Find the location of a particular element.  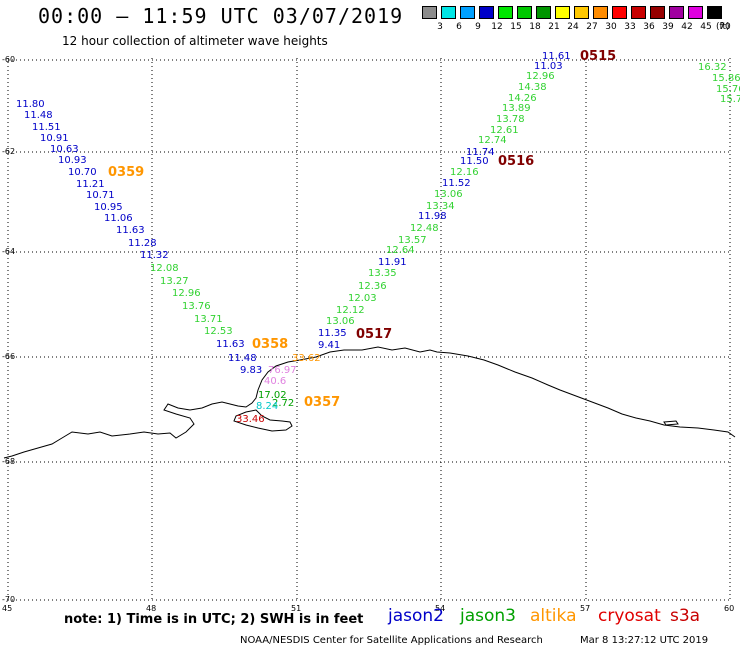

latitude-label: -60 is located at coordinates (9, 59).